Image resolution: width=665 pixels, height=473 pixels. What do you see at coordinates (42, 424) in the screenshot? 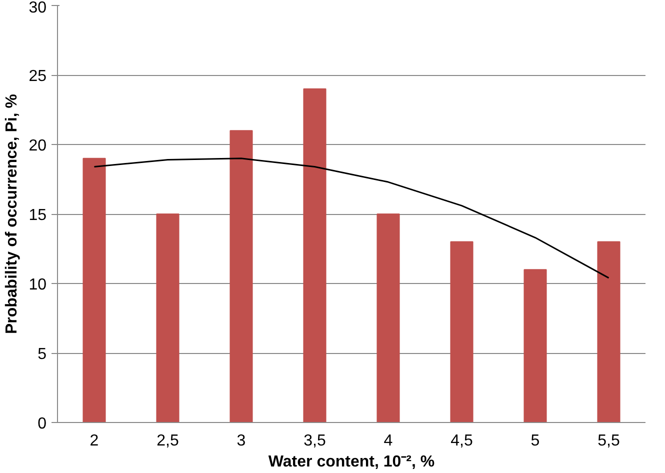
I see `y-tick-label: 0` at bounding box center [42, 424].